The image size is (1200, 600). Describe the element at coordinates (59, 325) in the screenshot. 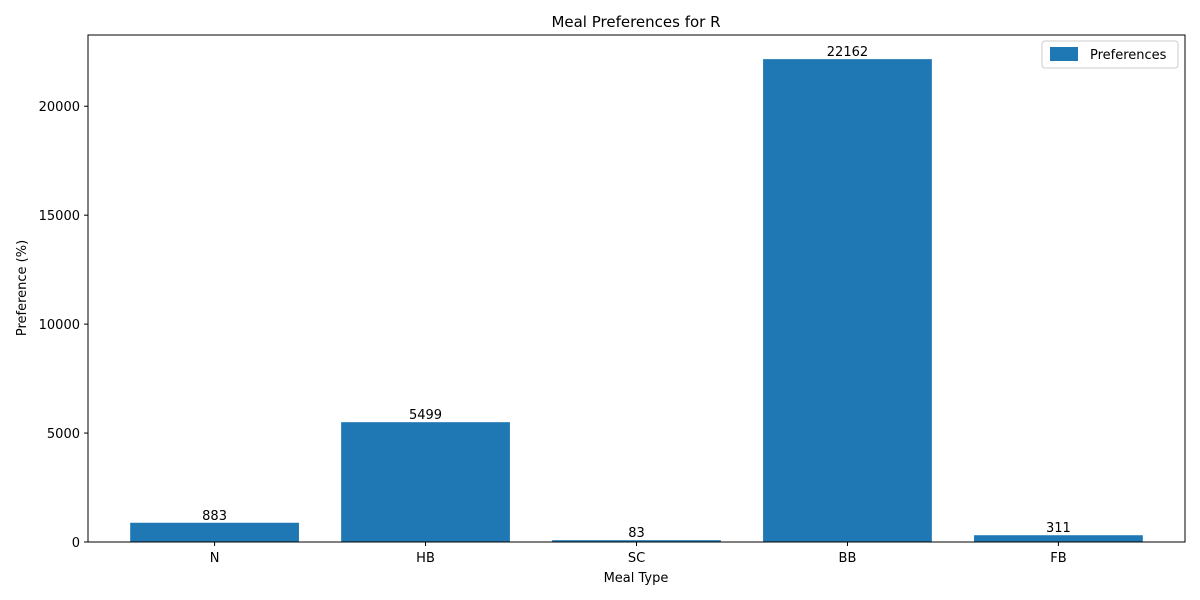

I see `y-tick-label: 10000` at that location.